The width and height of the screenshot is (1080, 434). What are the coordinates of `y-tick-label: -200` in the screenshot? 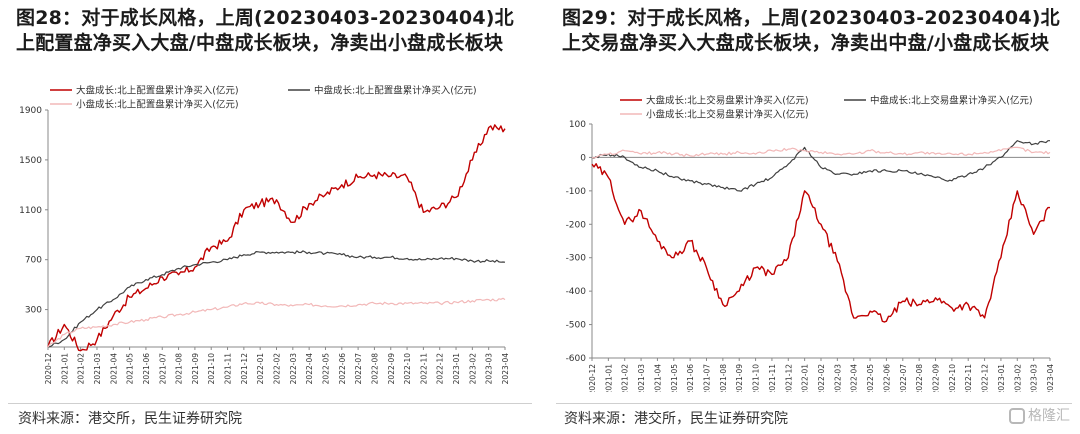 It's located at (576, 225).